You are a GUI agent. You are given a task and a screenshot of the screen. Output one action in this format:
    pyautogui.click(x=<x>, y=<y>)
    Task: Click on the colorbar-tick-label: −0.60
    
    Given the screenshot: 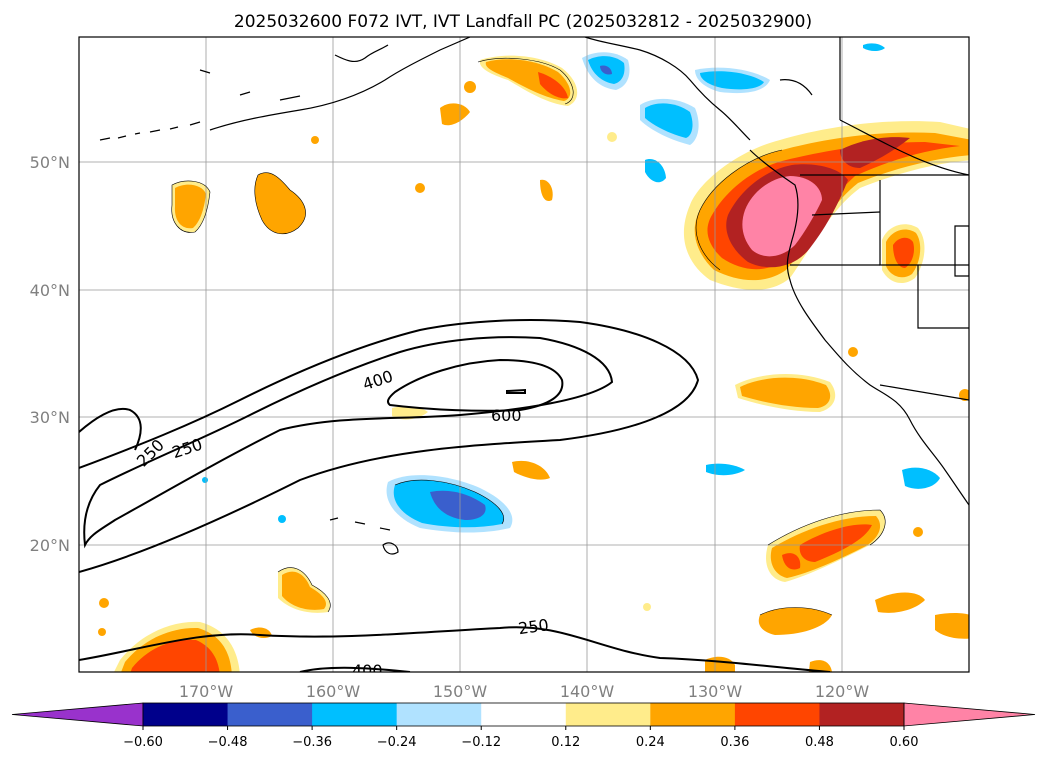 What is the action you would take?
    pyautogui.click(x=143, y=742)
    